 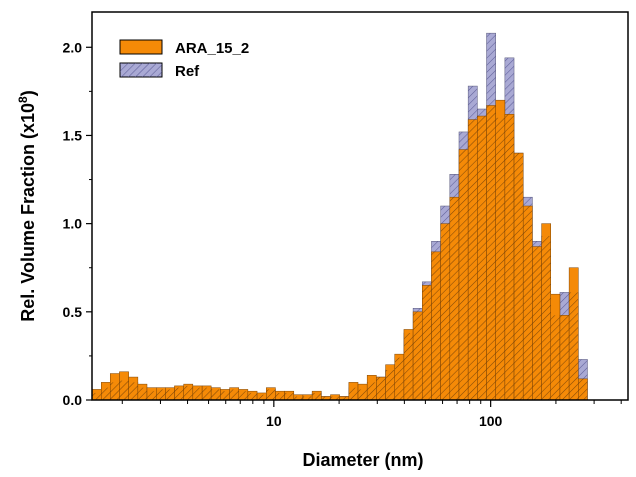 I want to click on x-tick-label: 100, so click(x=491, y=421).